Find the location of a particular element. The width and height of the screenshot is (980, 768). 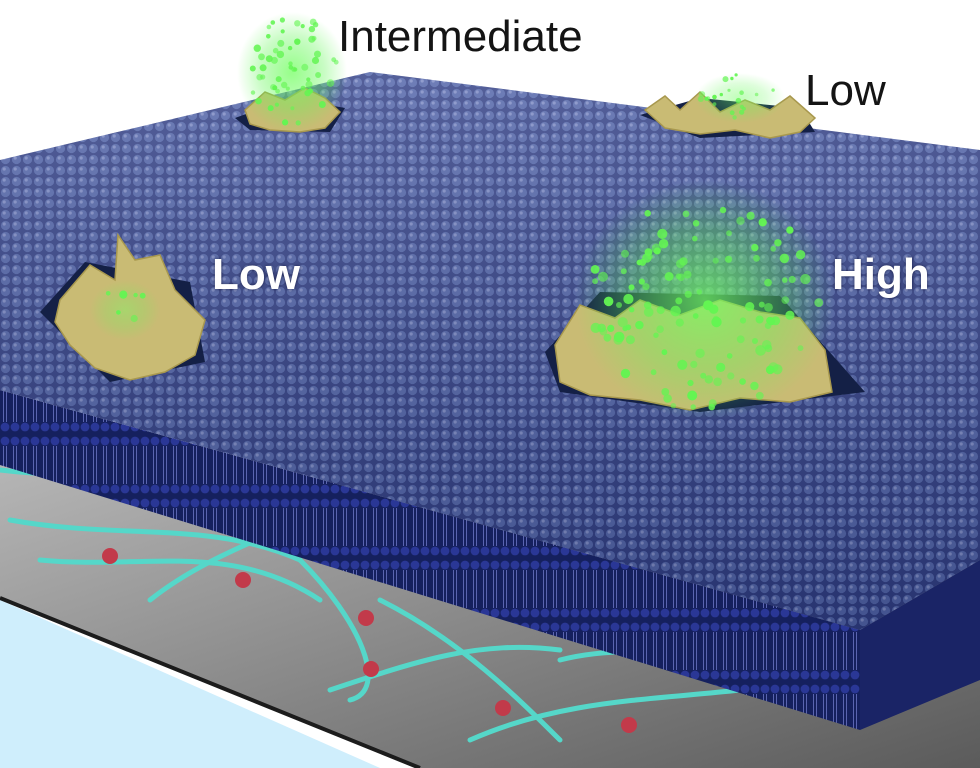

substrate-edge is located at coordinates (210, 682).